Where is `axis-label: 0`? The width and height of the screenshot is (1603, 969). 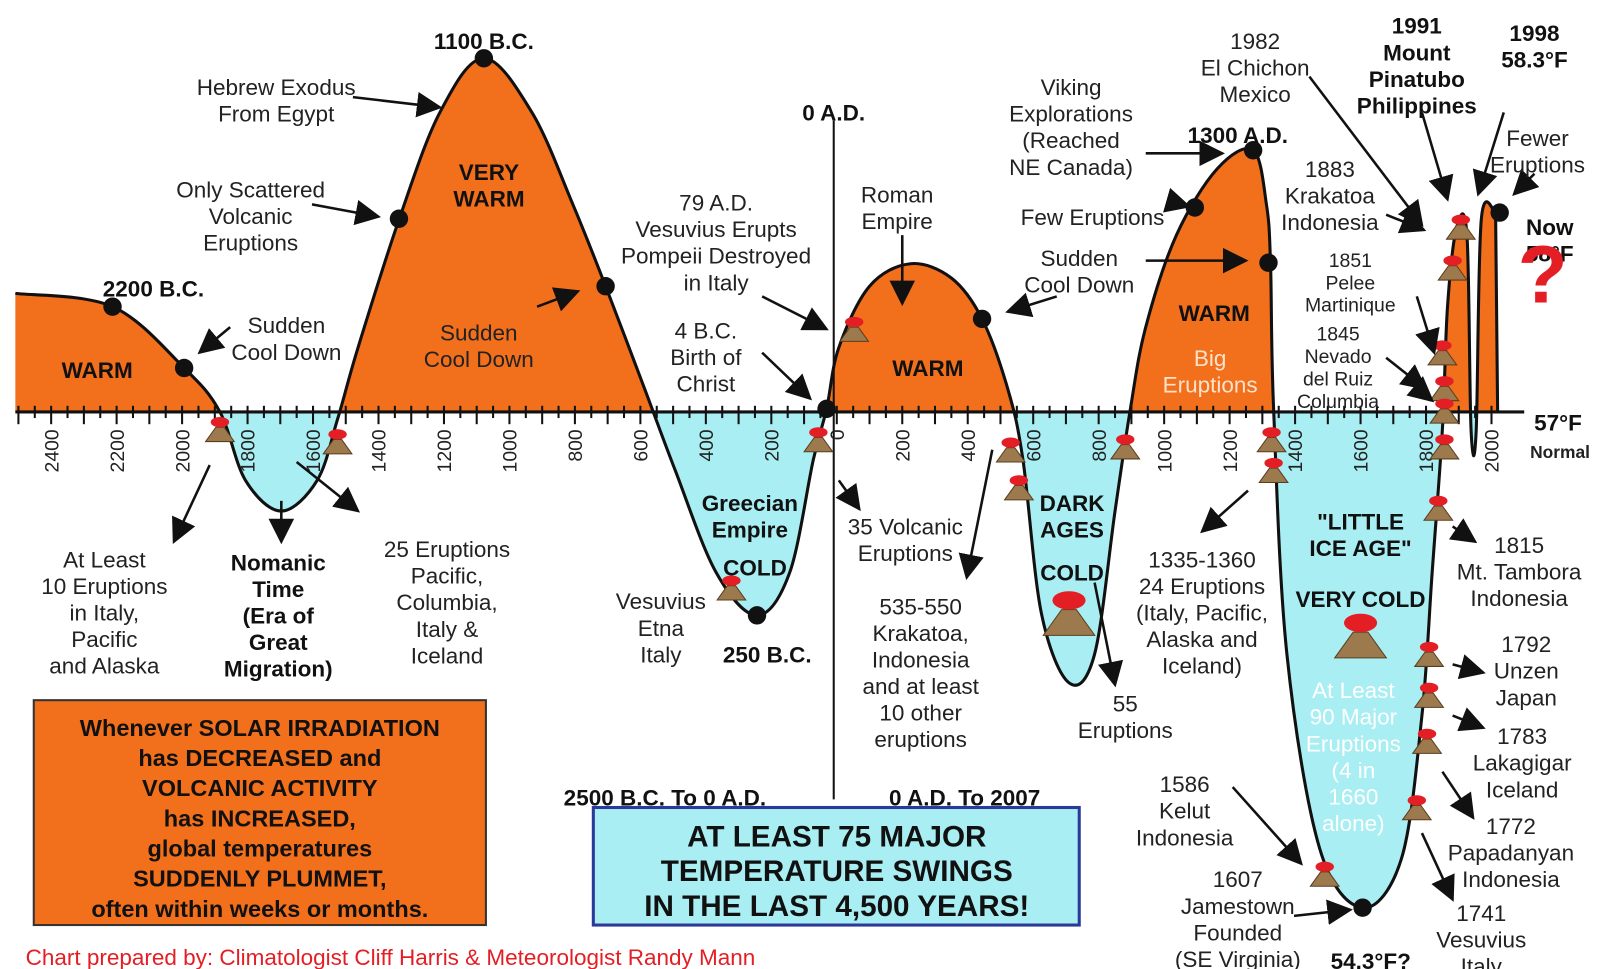
axis-label: 0 is located at coordinates (838, 434).